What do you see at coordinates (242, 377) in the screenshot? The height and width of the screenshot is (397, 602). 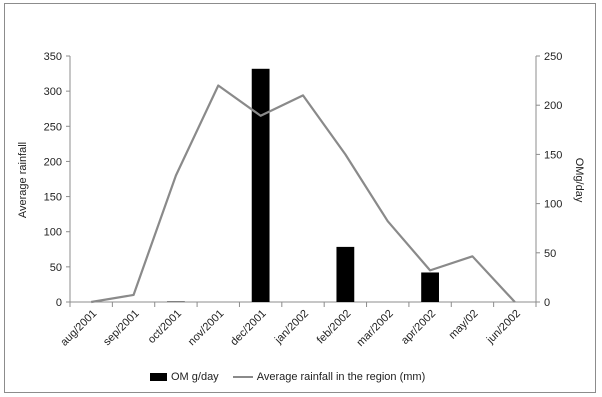 I see `legend-swatch-line` at bounding box center [242, 377].